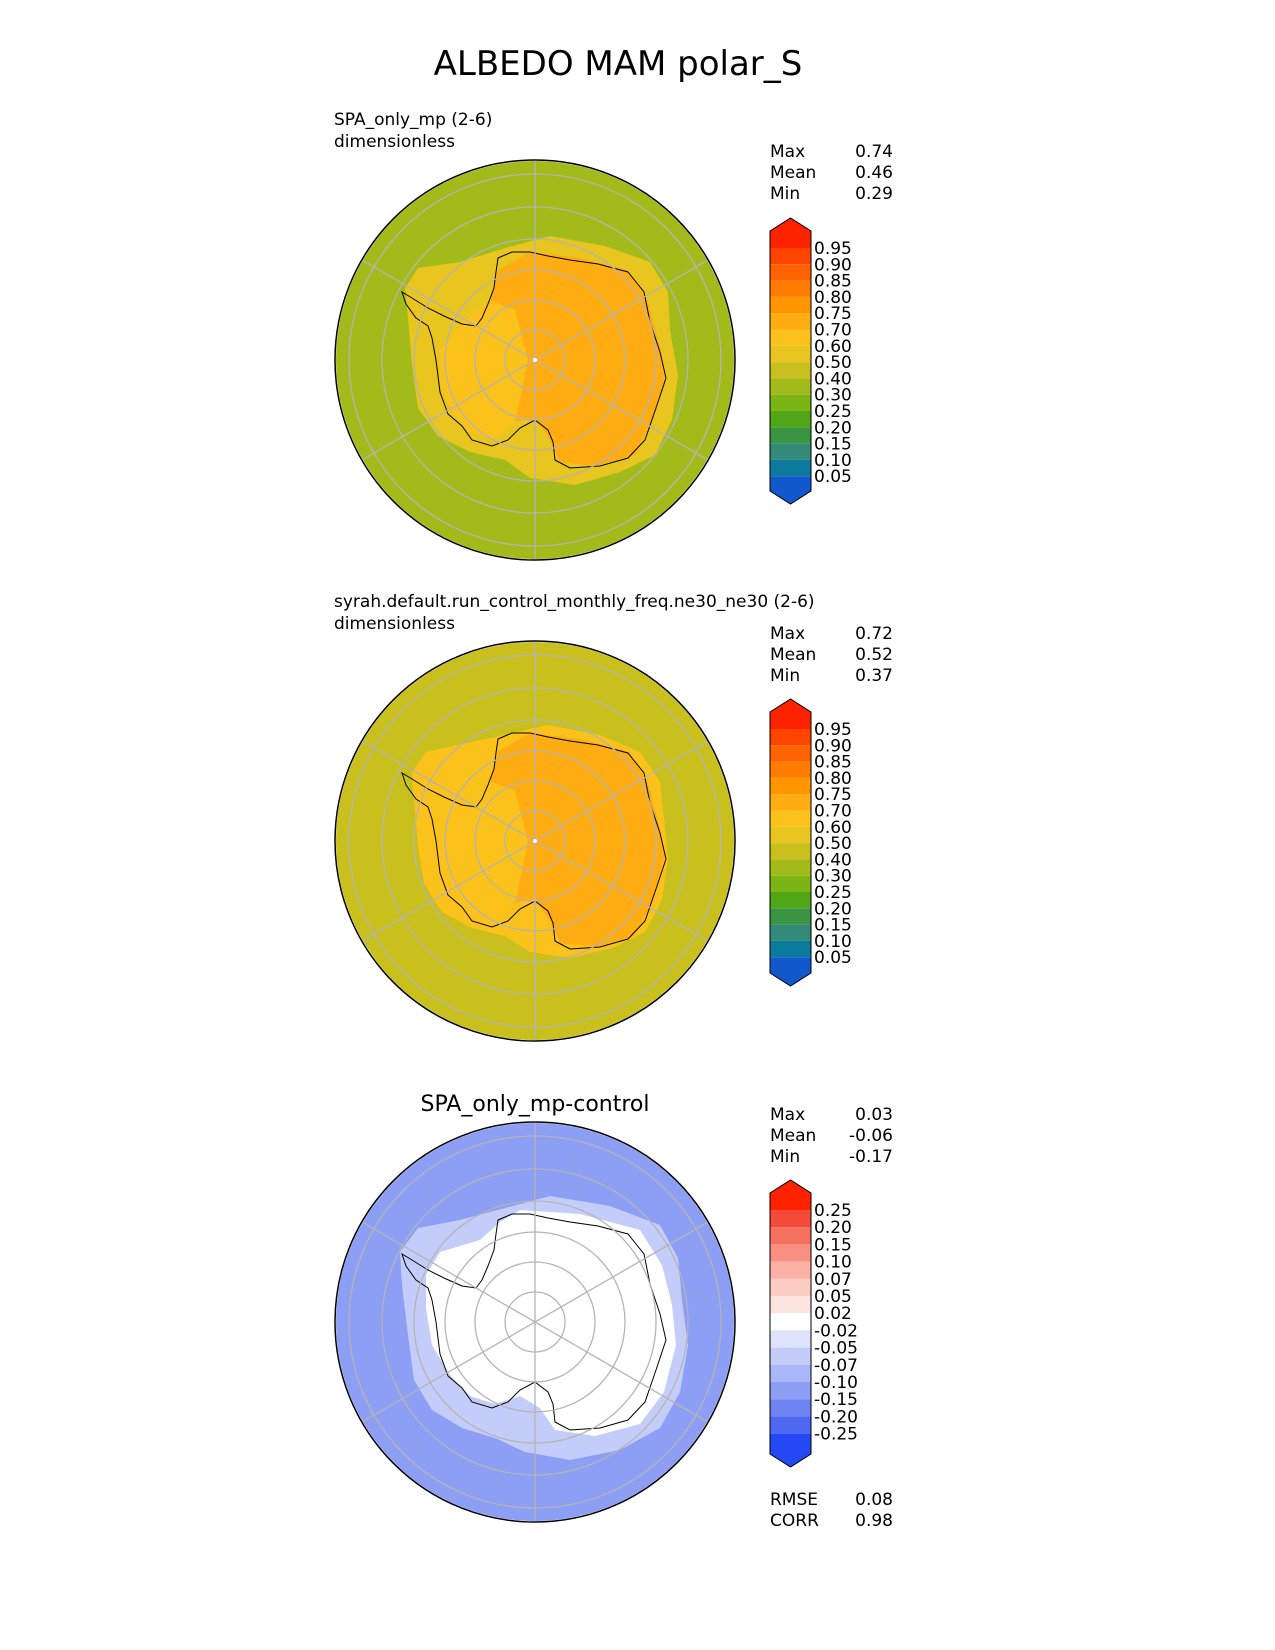 Image resolution: width=1275 pixels, height=1650 pixels. I want to click on panel-2-units: dimensionless, so click(394, 624).